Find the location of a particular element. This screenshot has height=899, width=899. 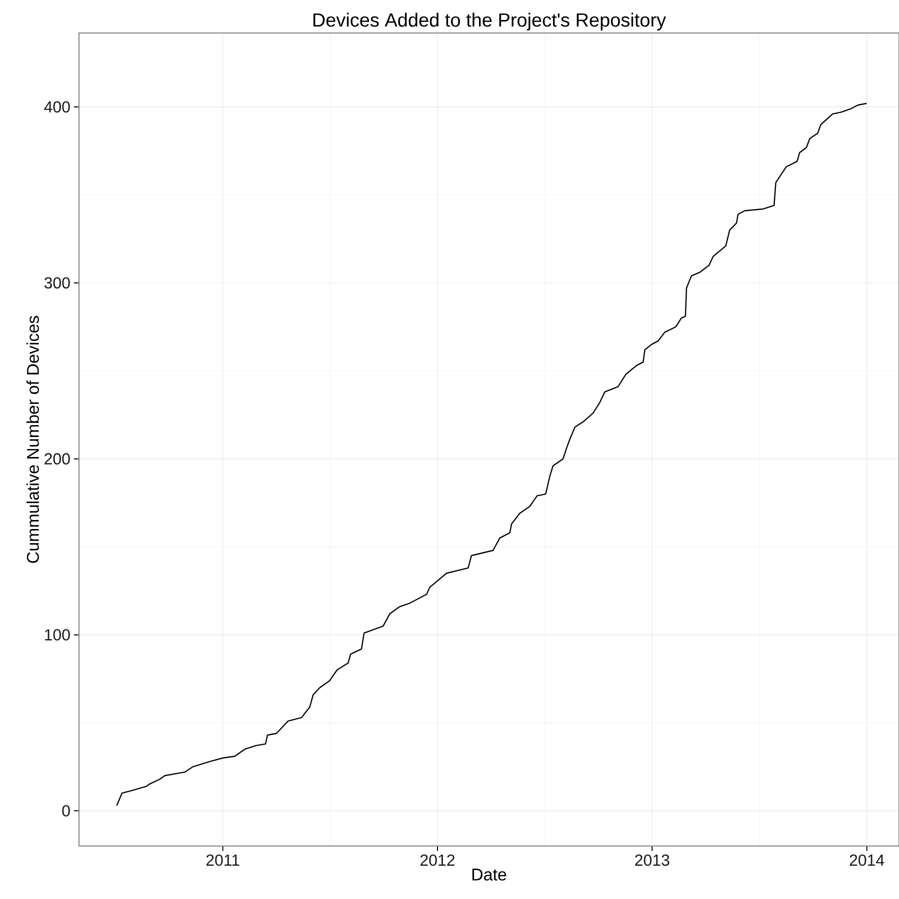

x-tick-label: 2014 is located at coordinates (867, 860).